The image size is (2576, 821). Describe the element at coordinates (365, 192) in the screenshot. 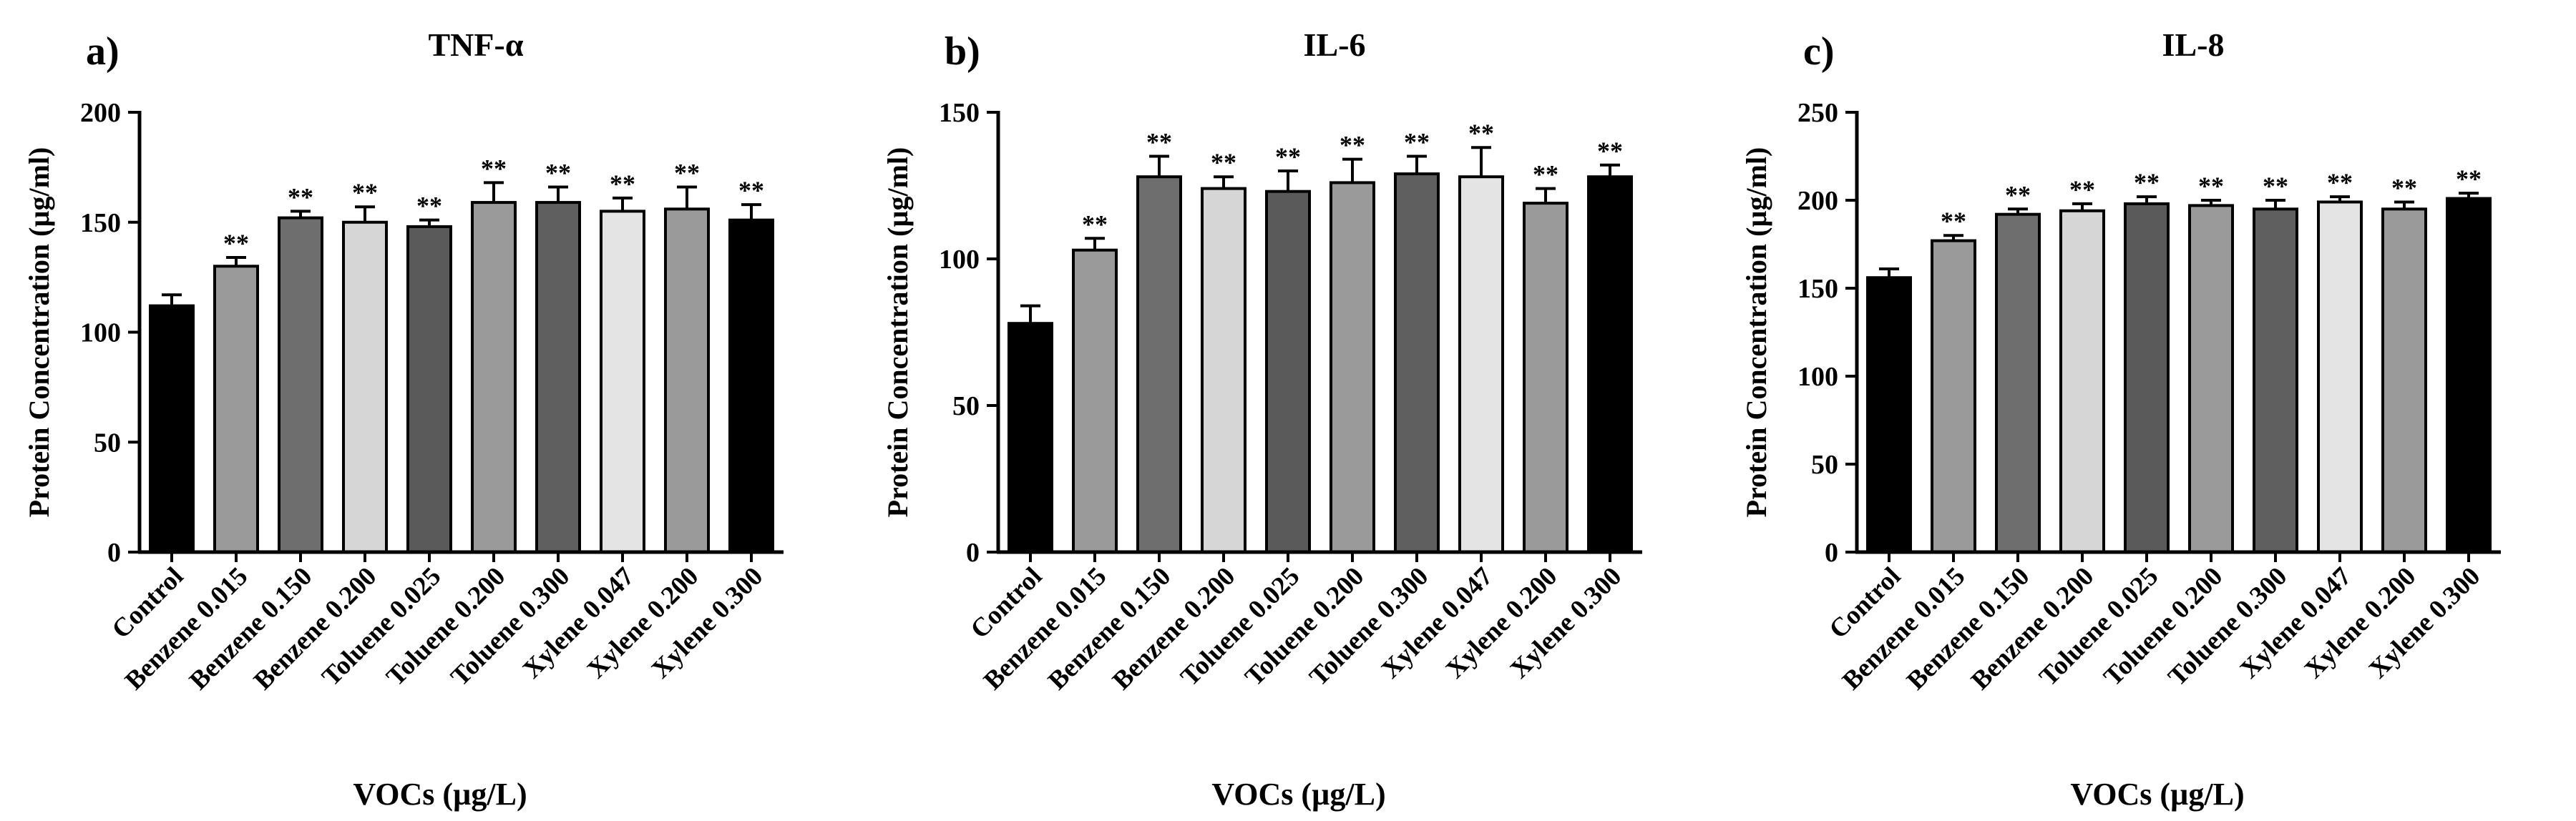

I see `panel-a-significance-benzene-0-200: **` at that location.